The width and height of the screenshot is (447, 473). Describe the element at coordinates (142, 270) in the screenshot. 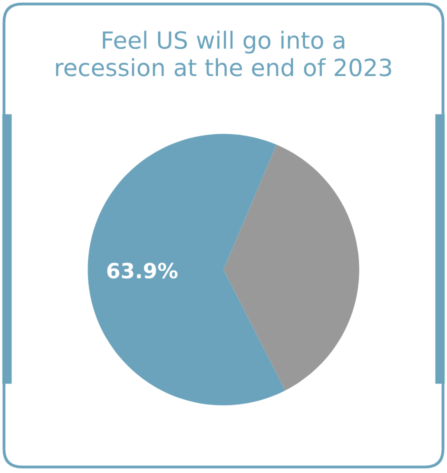

I see `data-label: 63.9%` at that location.